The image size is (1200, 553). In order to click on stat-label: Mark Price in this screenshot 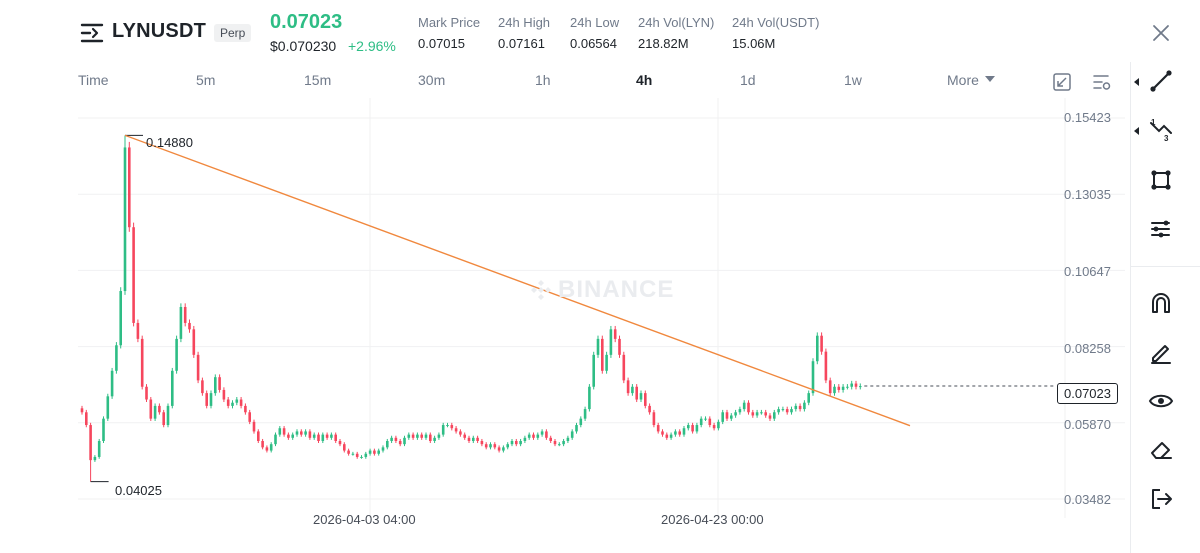, I will do `click(449, 22)`.